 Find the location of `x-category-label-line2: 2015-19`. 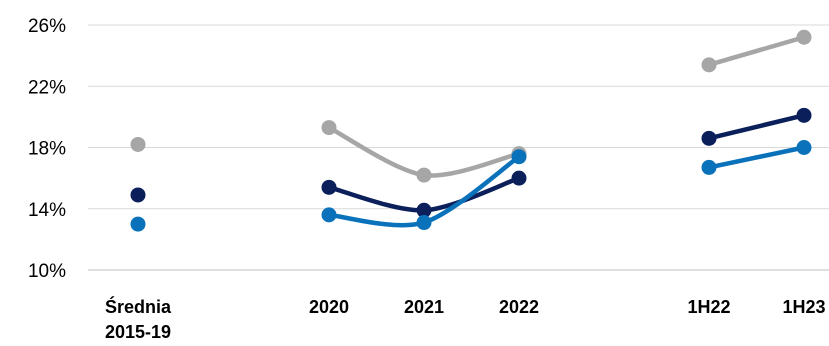

x-category-label-line2: 2015-19 is located at coordinates (138, 332).